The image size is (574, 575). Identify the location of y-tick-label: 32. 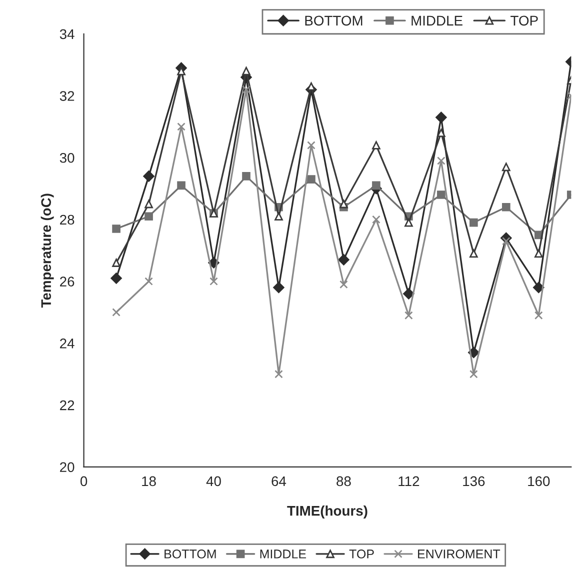
(67, 96).